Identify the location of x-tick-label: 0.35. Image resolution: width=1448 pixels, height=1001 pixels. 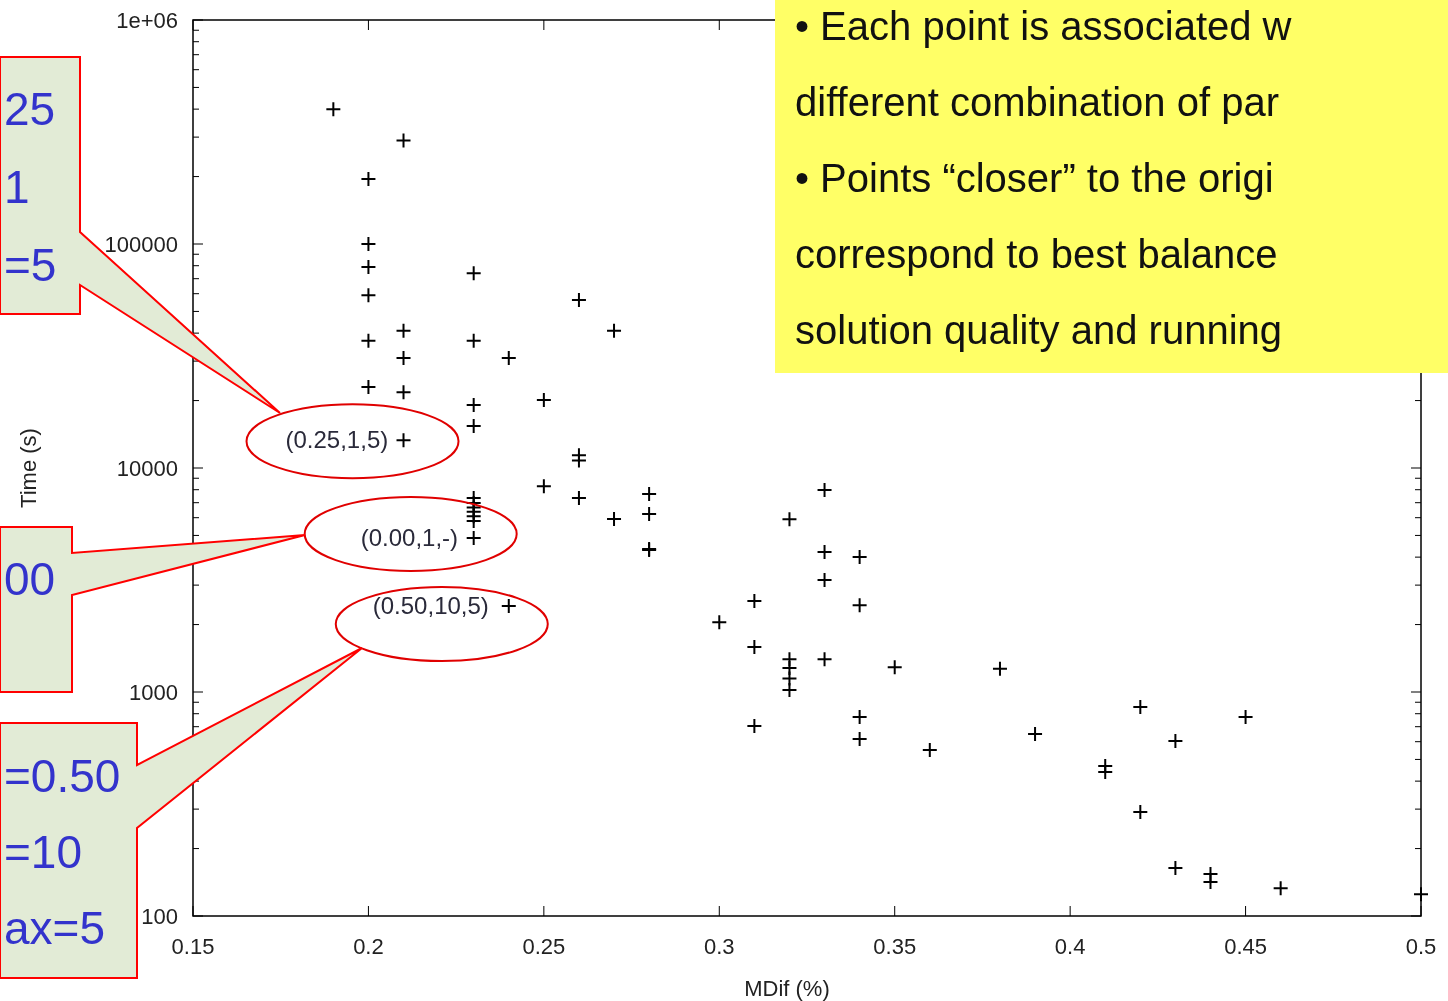
(895, 946).